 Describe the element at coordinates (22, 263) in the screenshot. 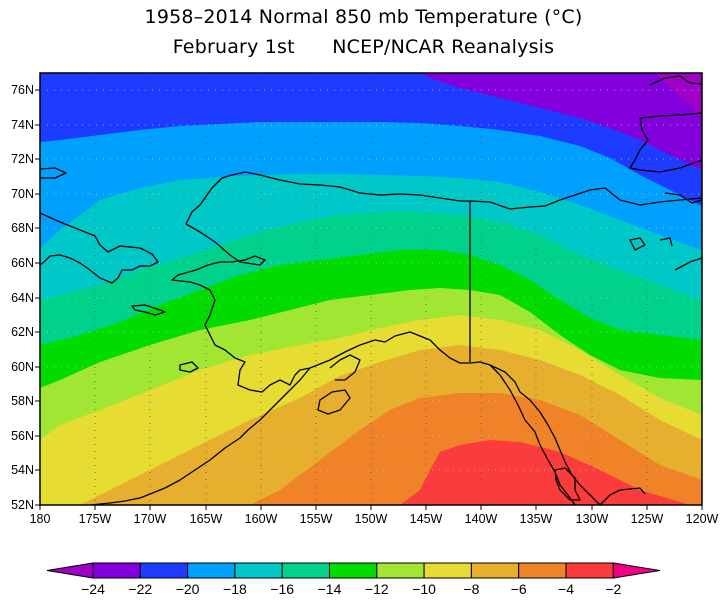

I see `y-tick-66N: 66N` at that location.